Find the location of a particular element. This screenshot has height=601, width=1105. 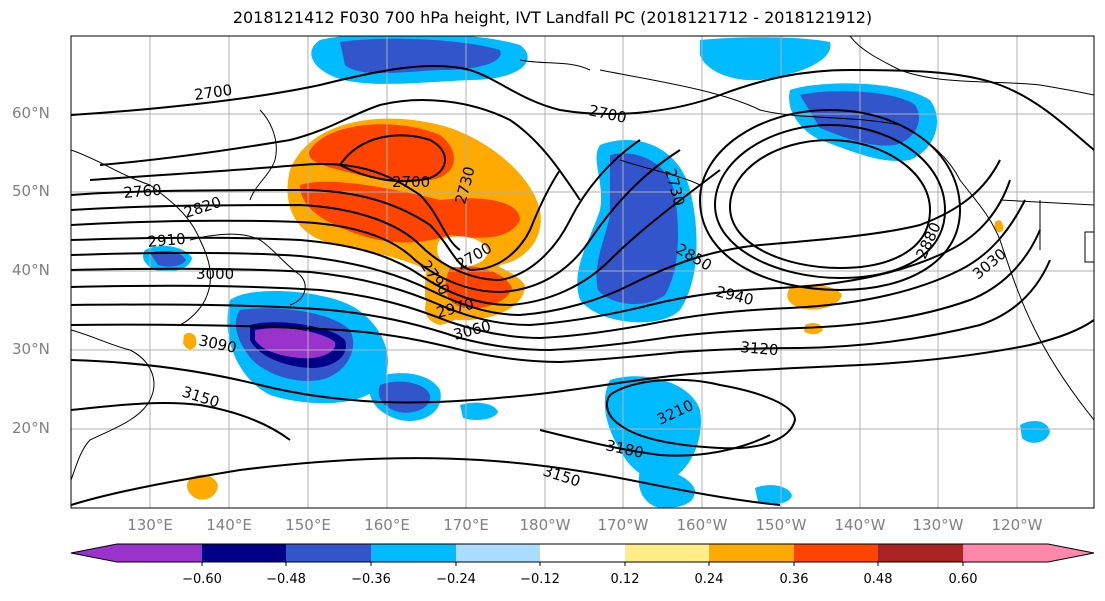

lon-label: 120°W is located at coordinates (1017, 525).